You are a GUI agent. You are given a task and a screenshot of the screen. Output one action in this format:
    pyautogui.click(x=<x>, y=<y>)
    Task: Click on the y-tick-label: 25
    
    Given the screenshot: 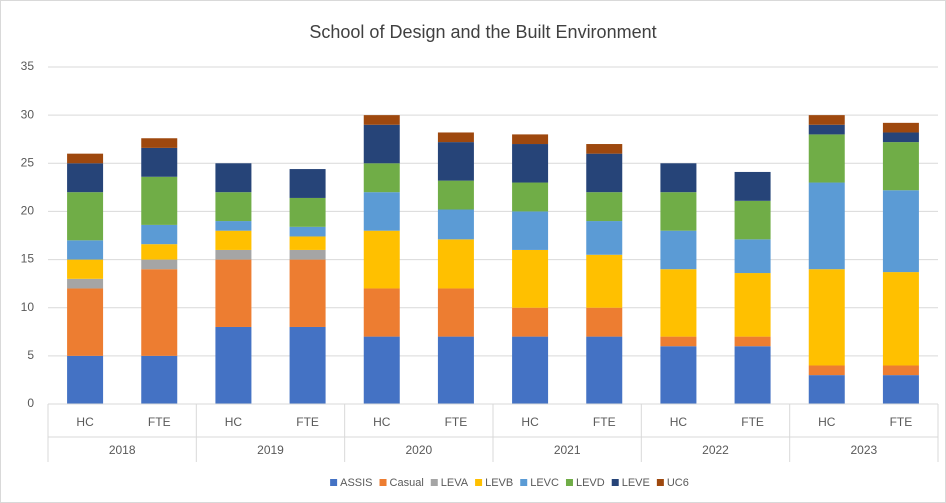 What is the action you would take?
    pyautogui.click(x=28, y=162)
    